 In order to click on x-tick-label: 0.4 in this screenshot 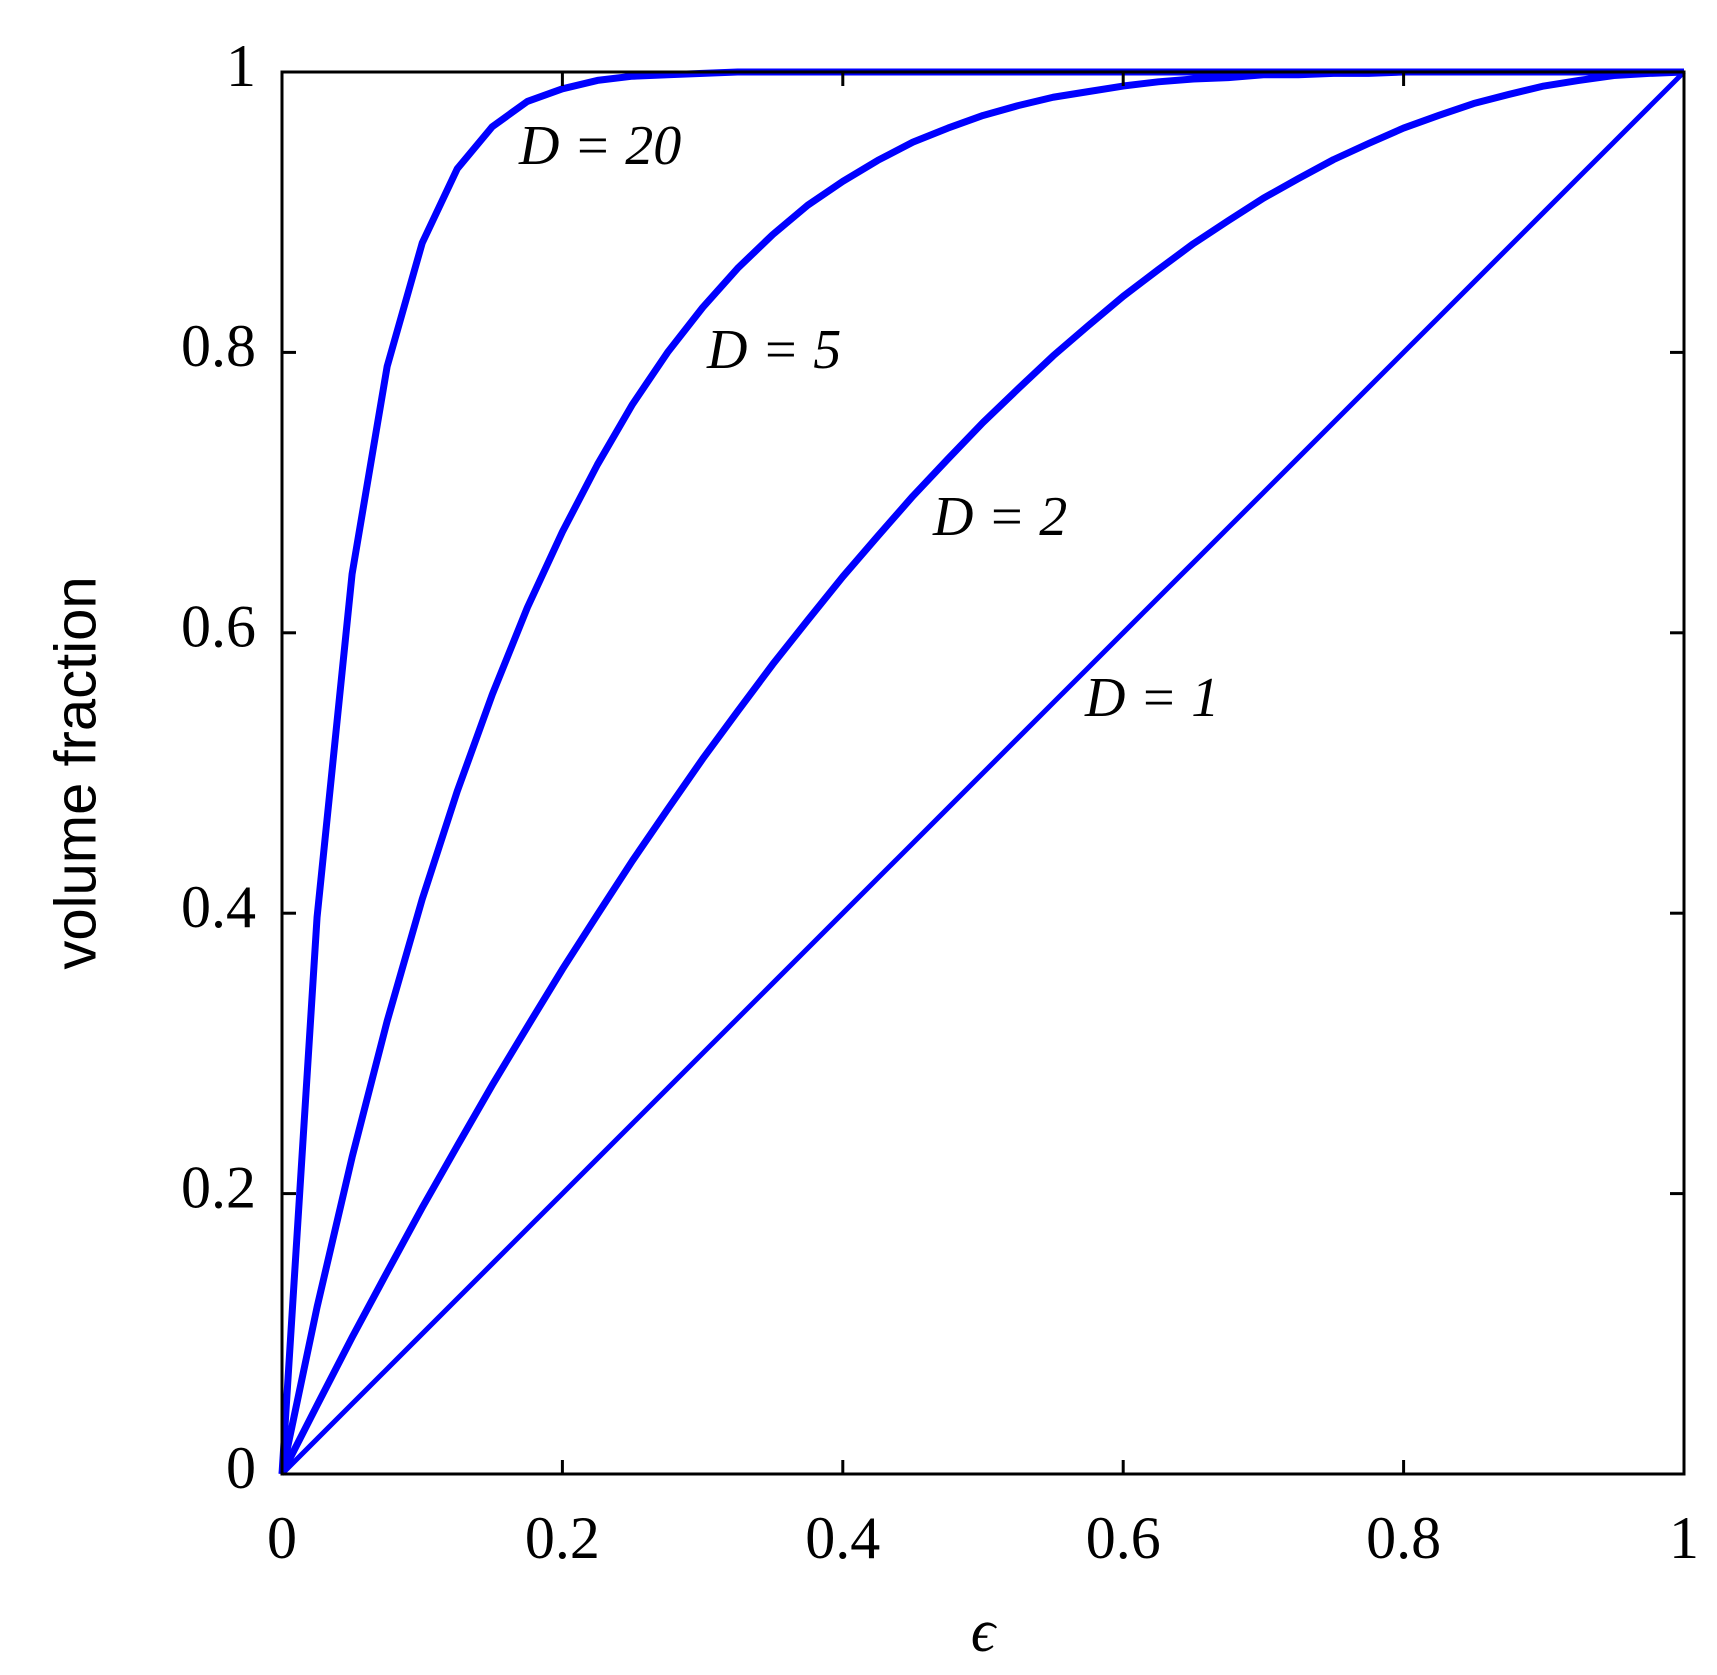, I will do `click(842, 1538)`.